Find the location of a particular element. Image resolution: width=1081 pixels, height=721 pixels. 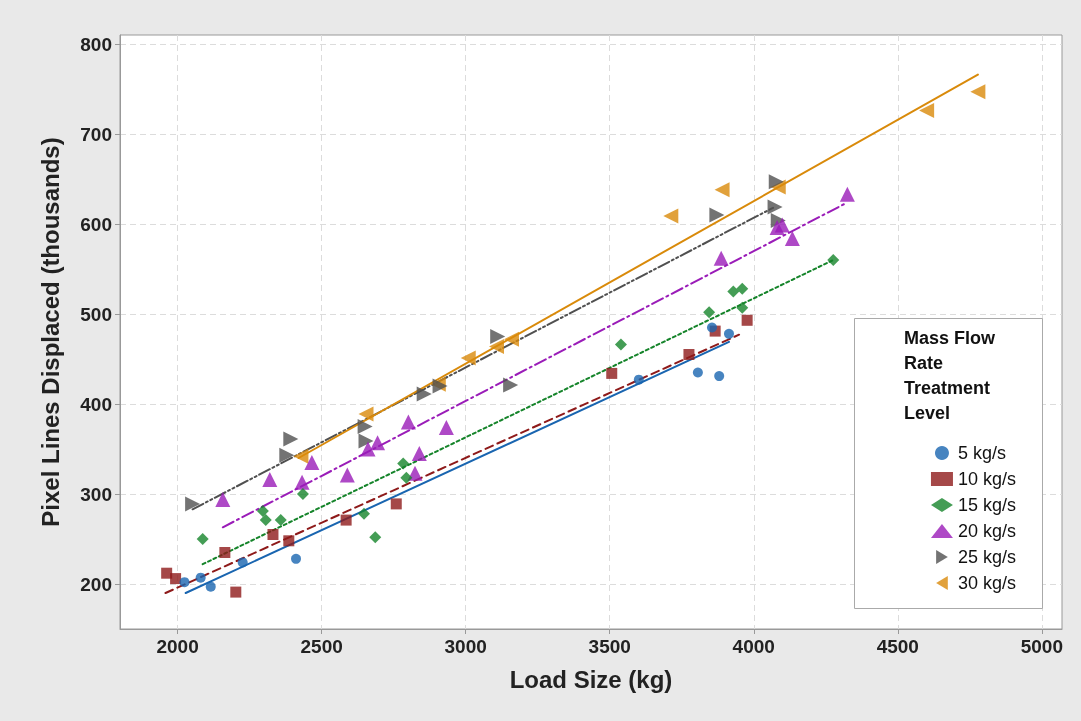

x-axis-title: Load Size (kg) is located at coordinates (591, 679).